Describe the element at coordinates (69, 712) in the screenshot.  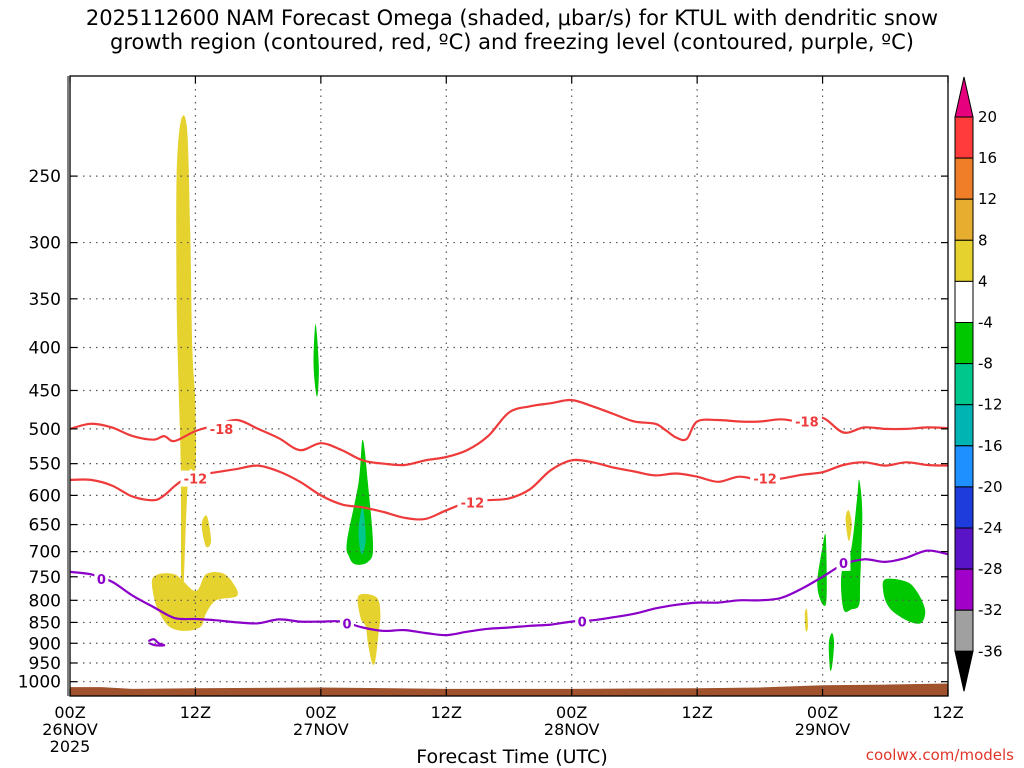
I see `x-tick-label-0-0: 00Z` at that location.